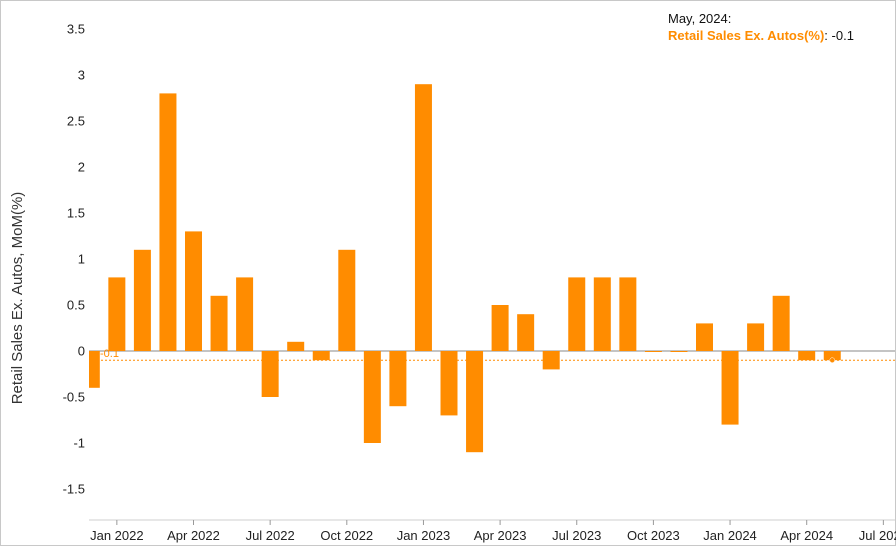 The width and height of the screenshot is (896, 547). Describe the element at coordinates (839, 35) in the screenshot. I see `tooltip-value: : -0.1` at that location.